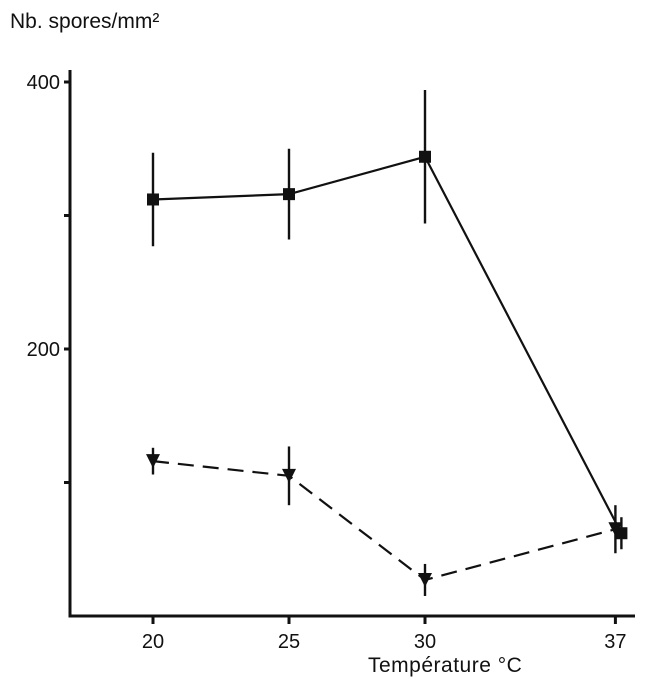 The height and width of the screenshot is (683, 647). I want to click on x-tick-label: 25, so click(289, 642).